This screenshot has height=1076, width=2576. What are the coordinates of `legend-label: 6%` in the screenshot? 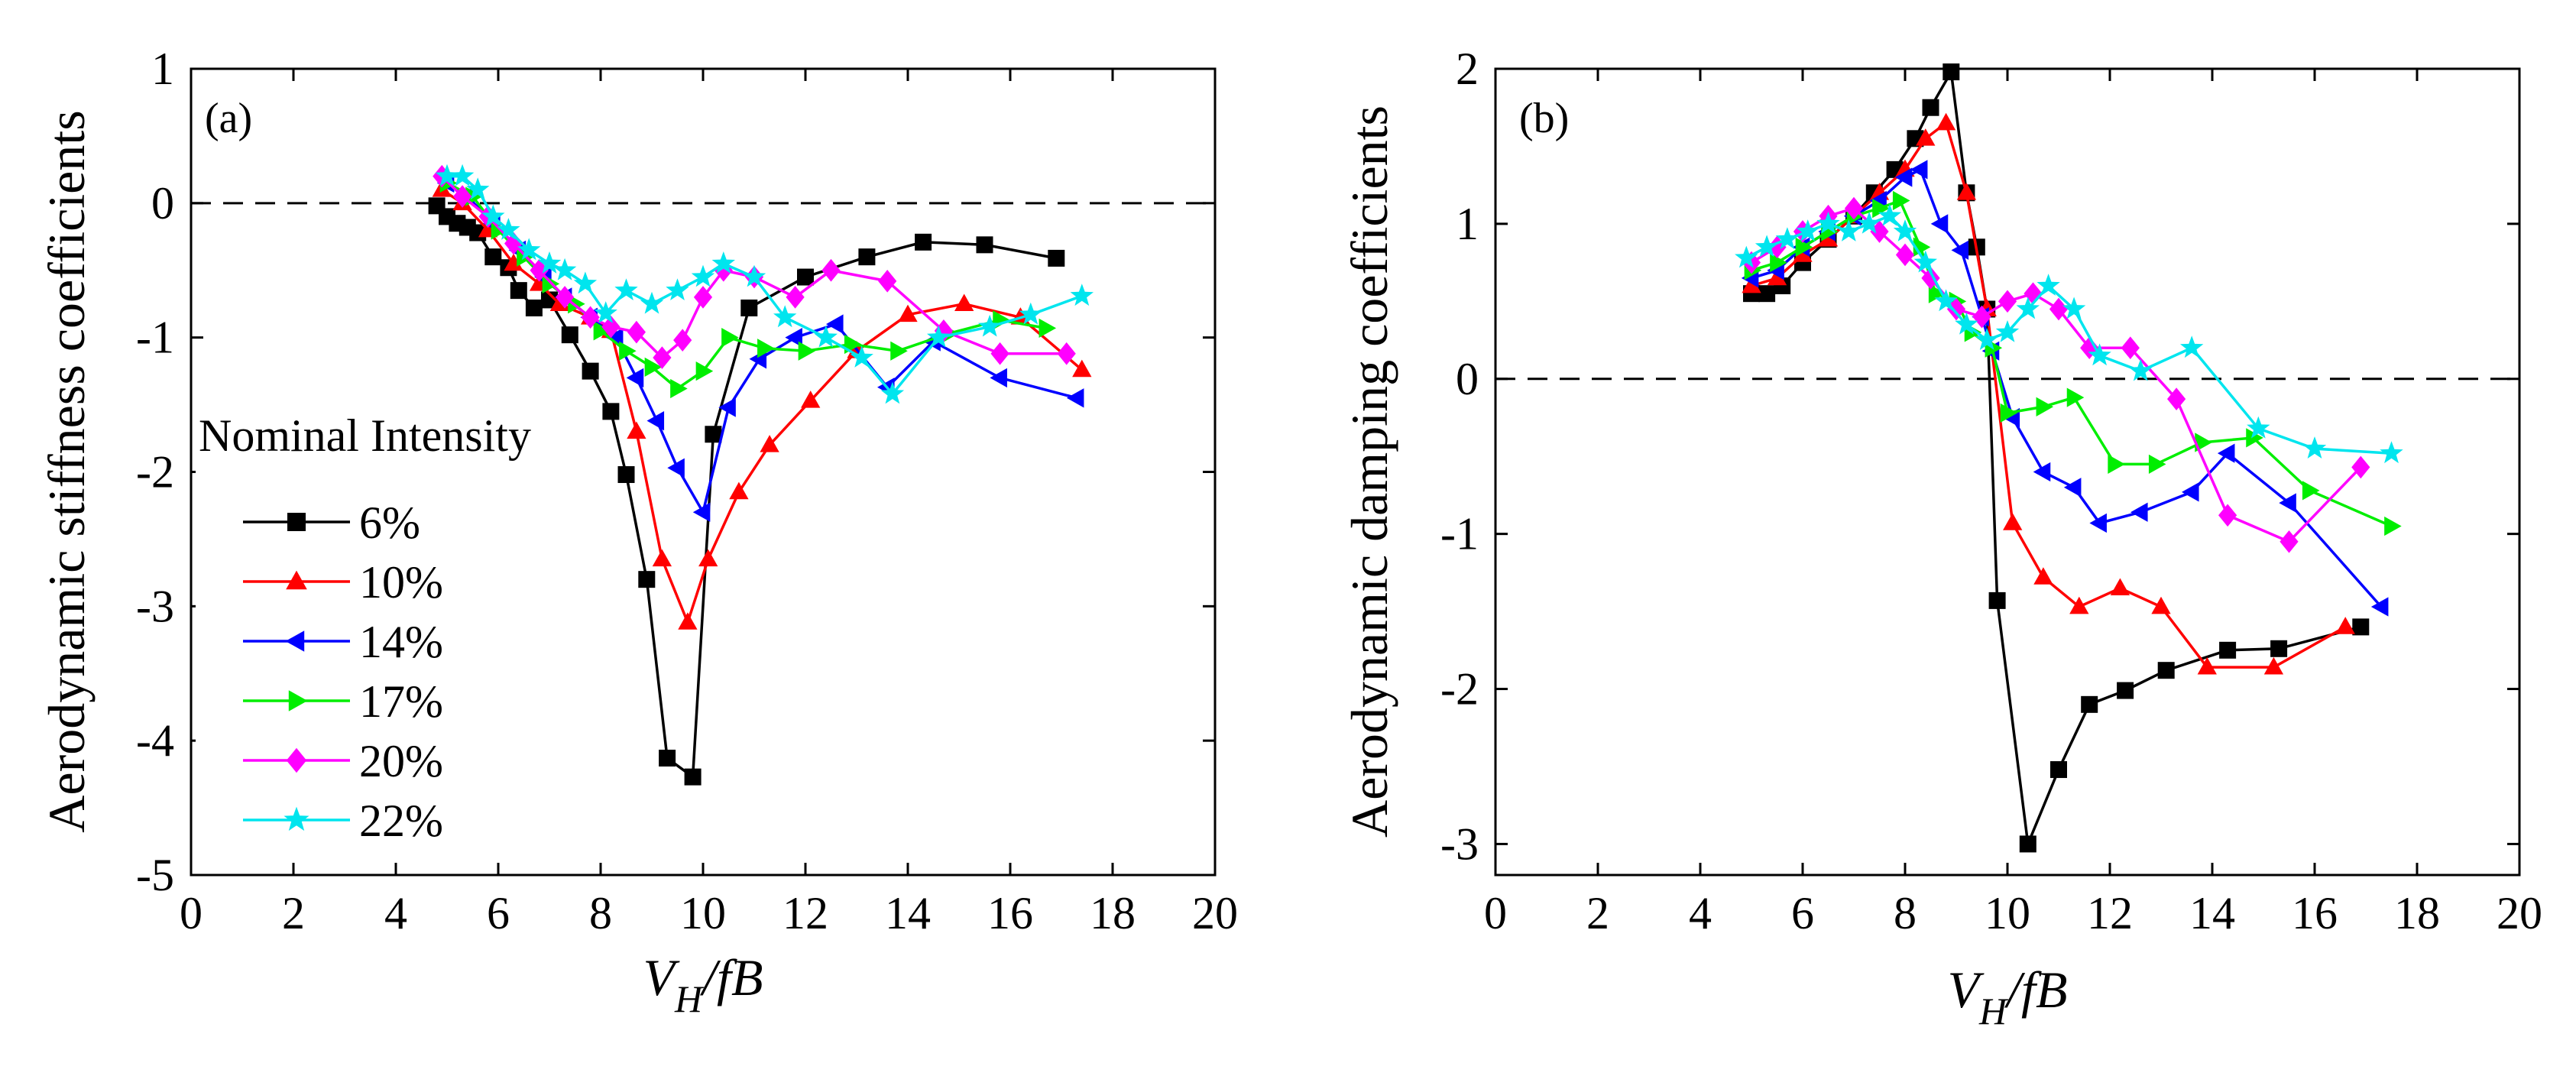 It's located at (390, 522).